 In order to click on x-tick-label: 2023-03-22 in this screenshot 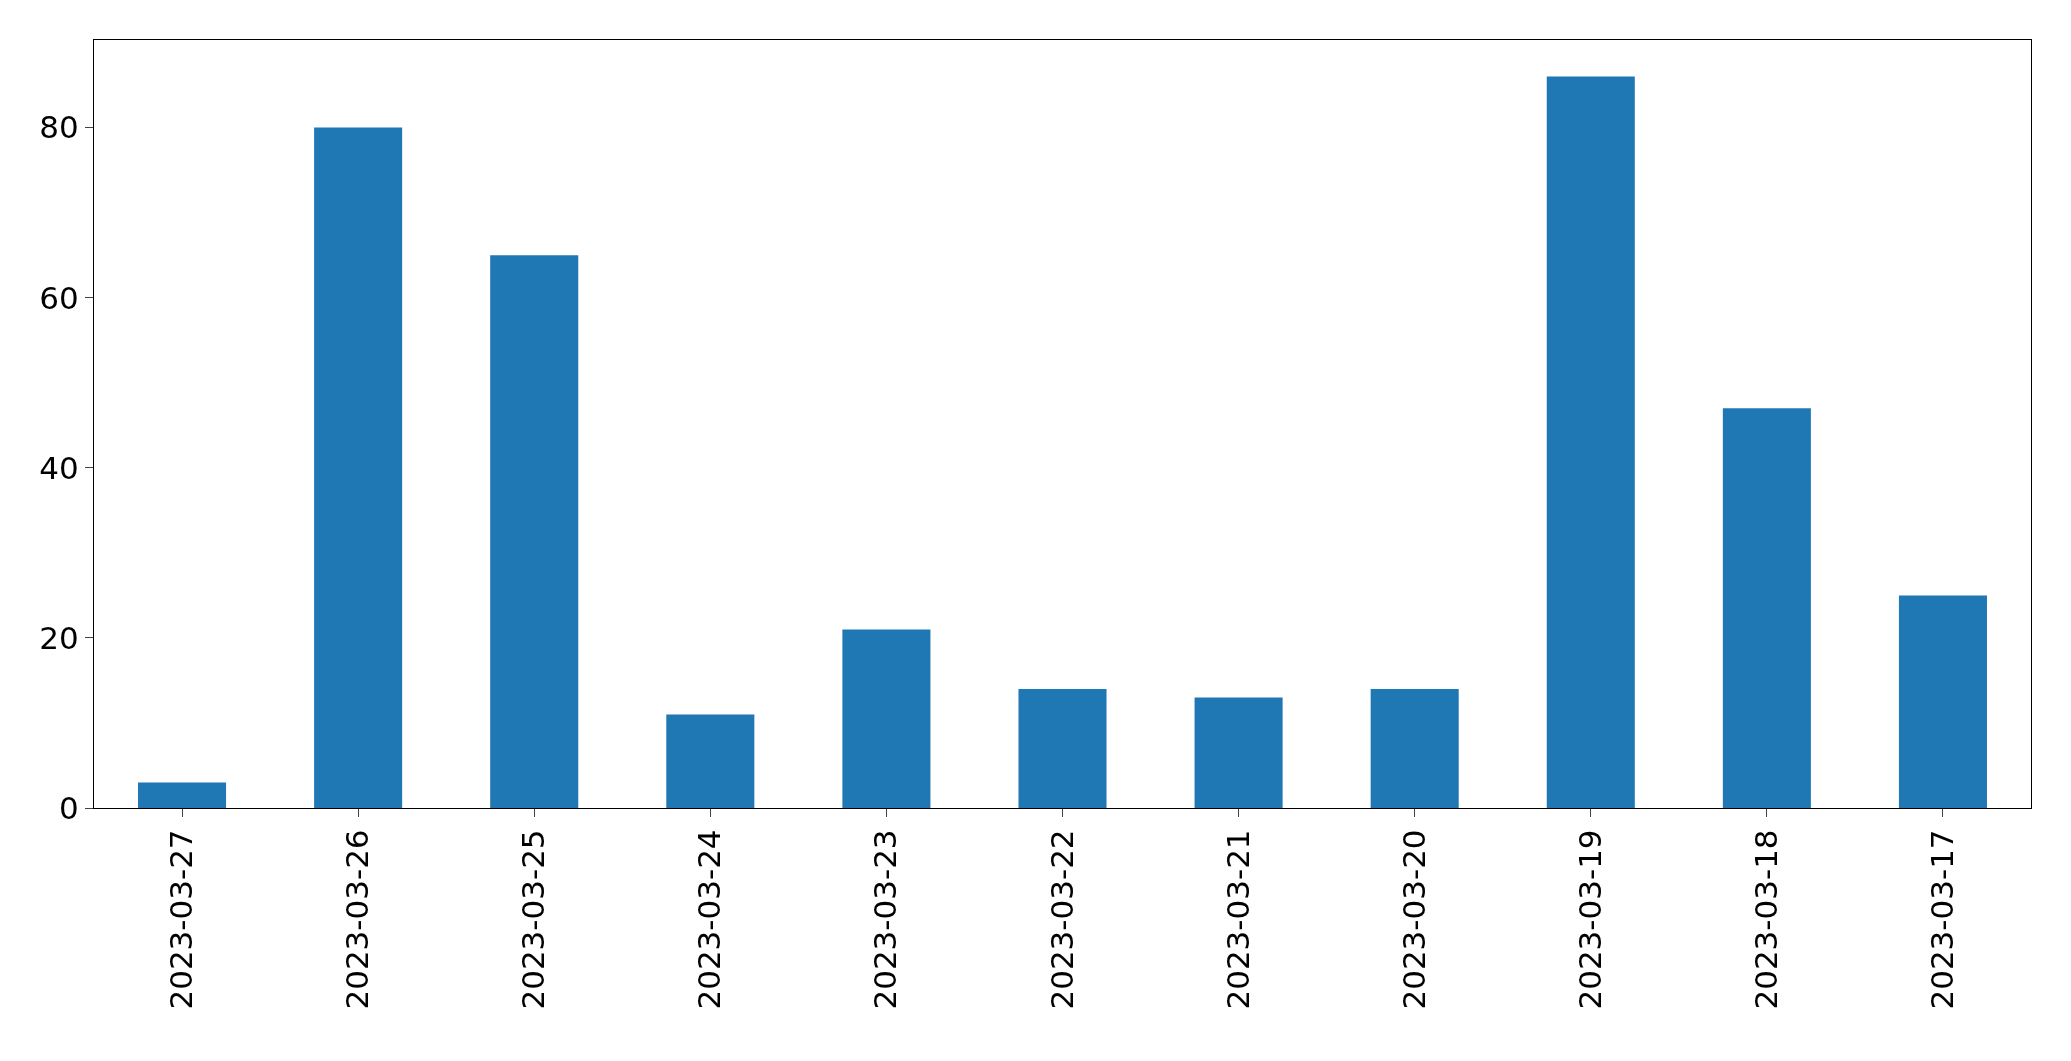, I will do `click(1061, 919)`.